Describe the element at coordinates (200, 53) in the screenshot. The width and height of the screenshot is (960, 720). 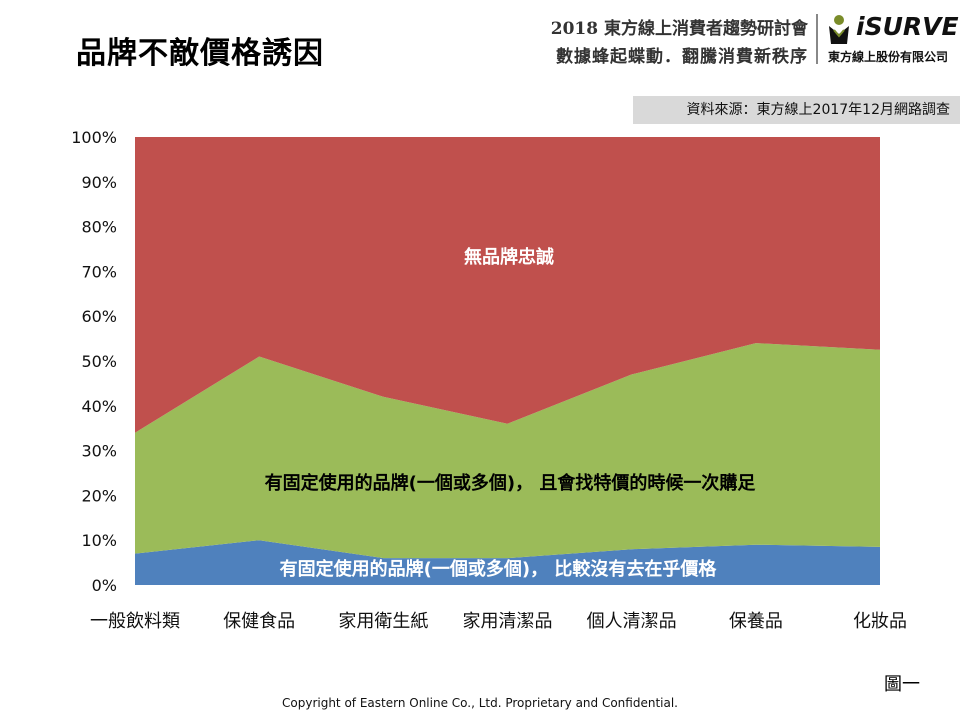
I see `page-title: 品牌不敵價格誘因` at that location.